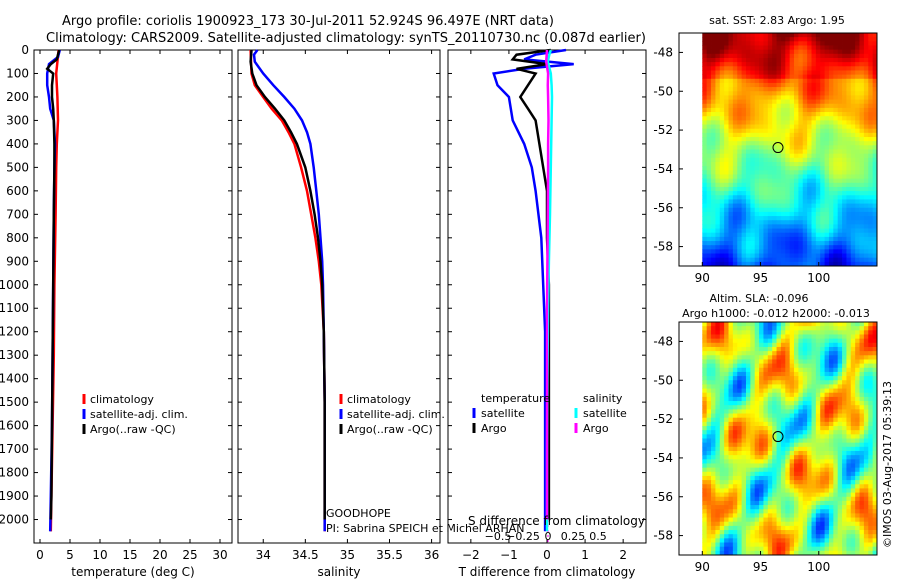  I want to click on s-tick-label: 0, so click(548, 536).